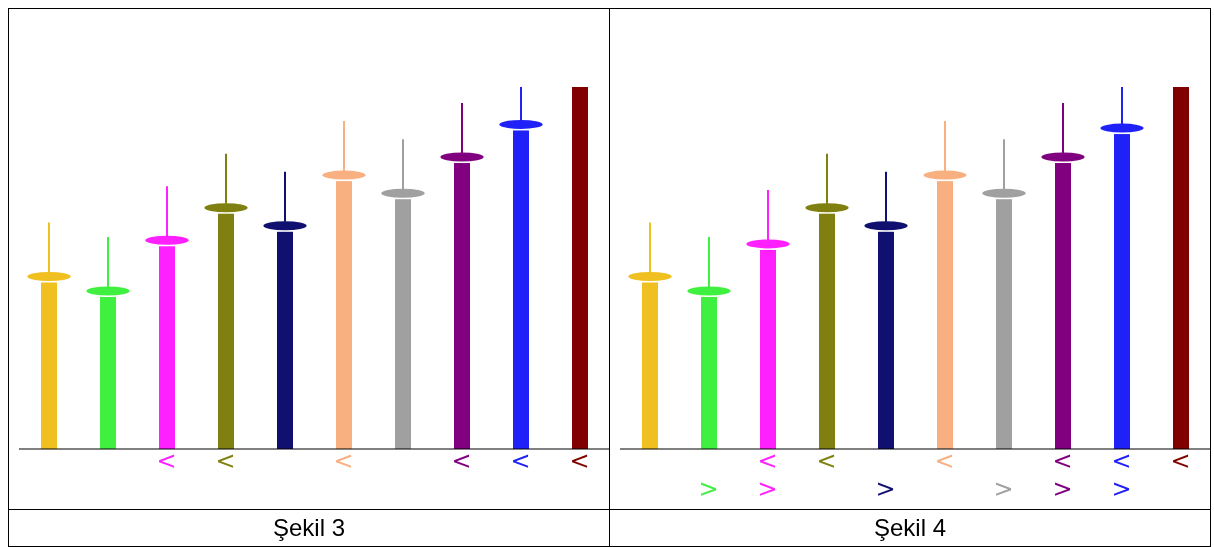 Image resolution: width=1214 pixels, height=547 pixels. What do you see at coordinates (910, 527) in the screenshot?
I see `text: Şekil 4` at bounding box center [910, 527].